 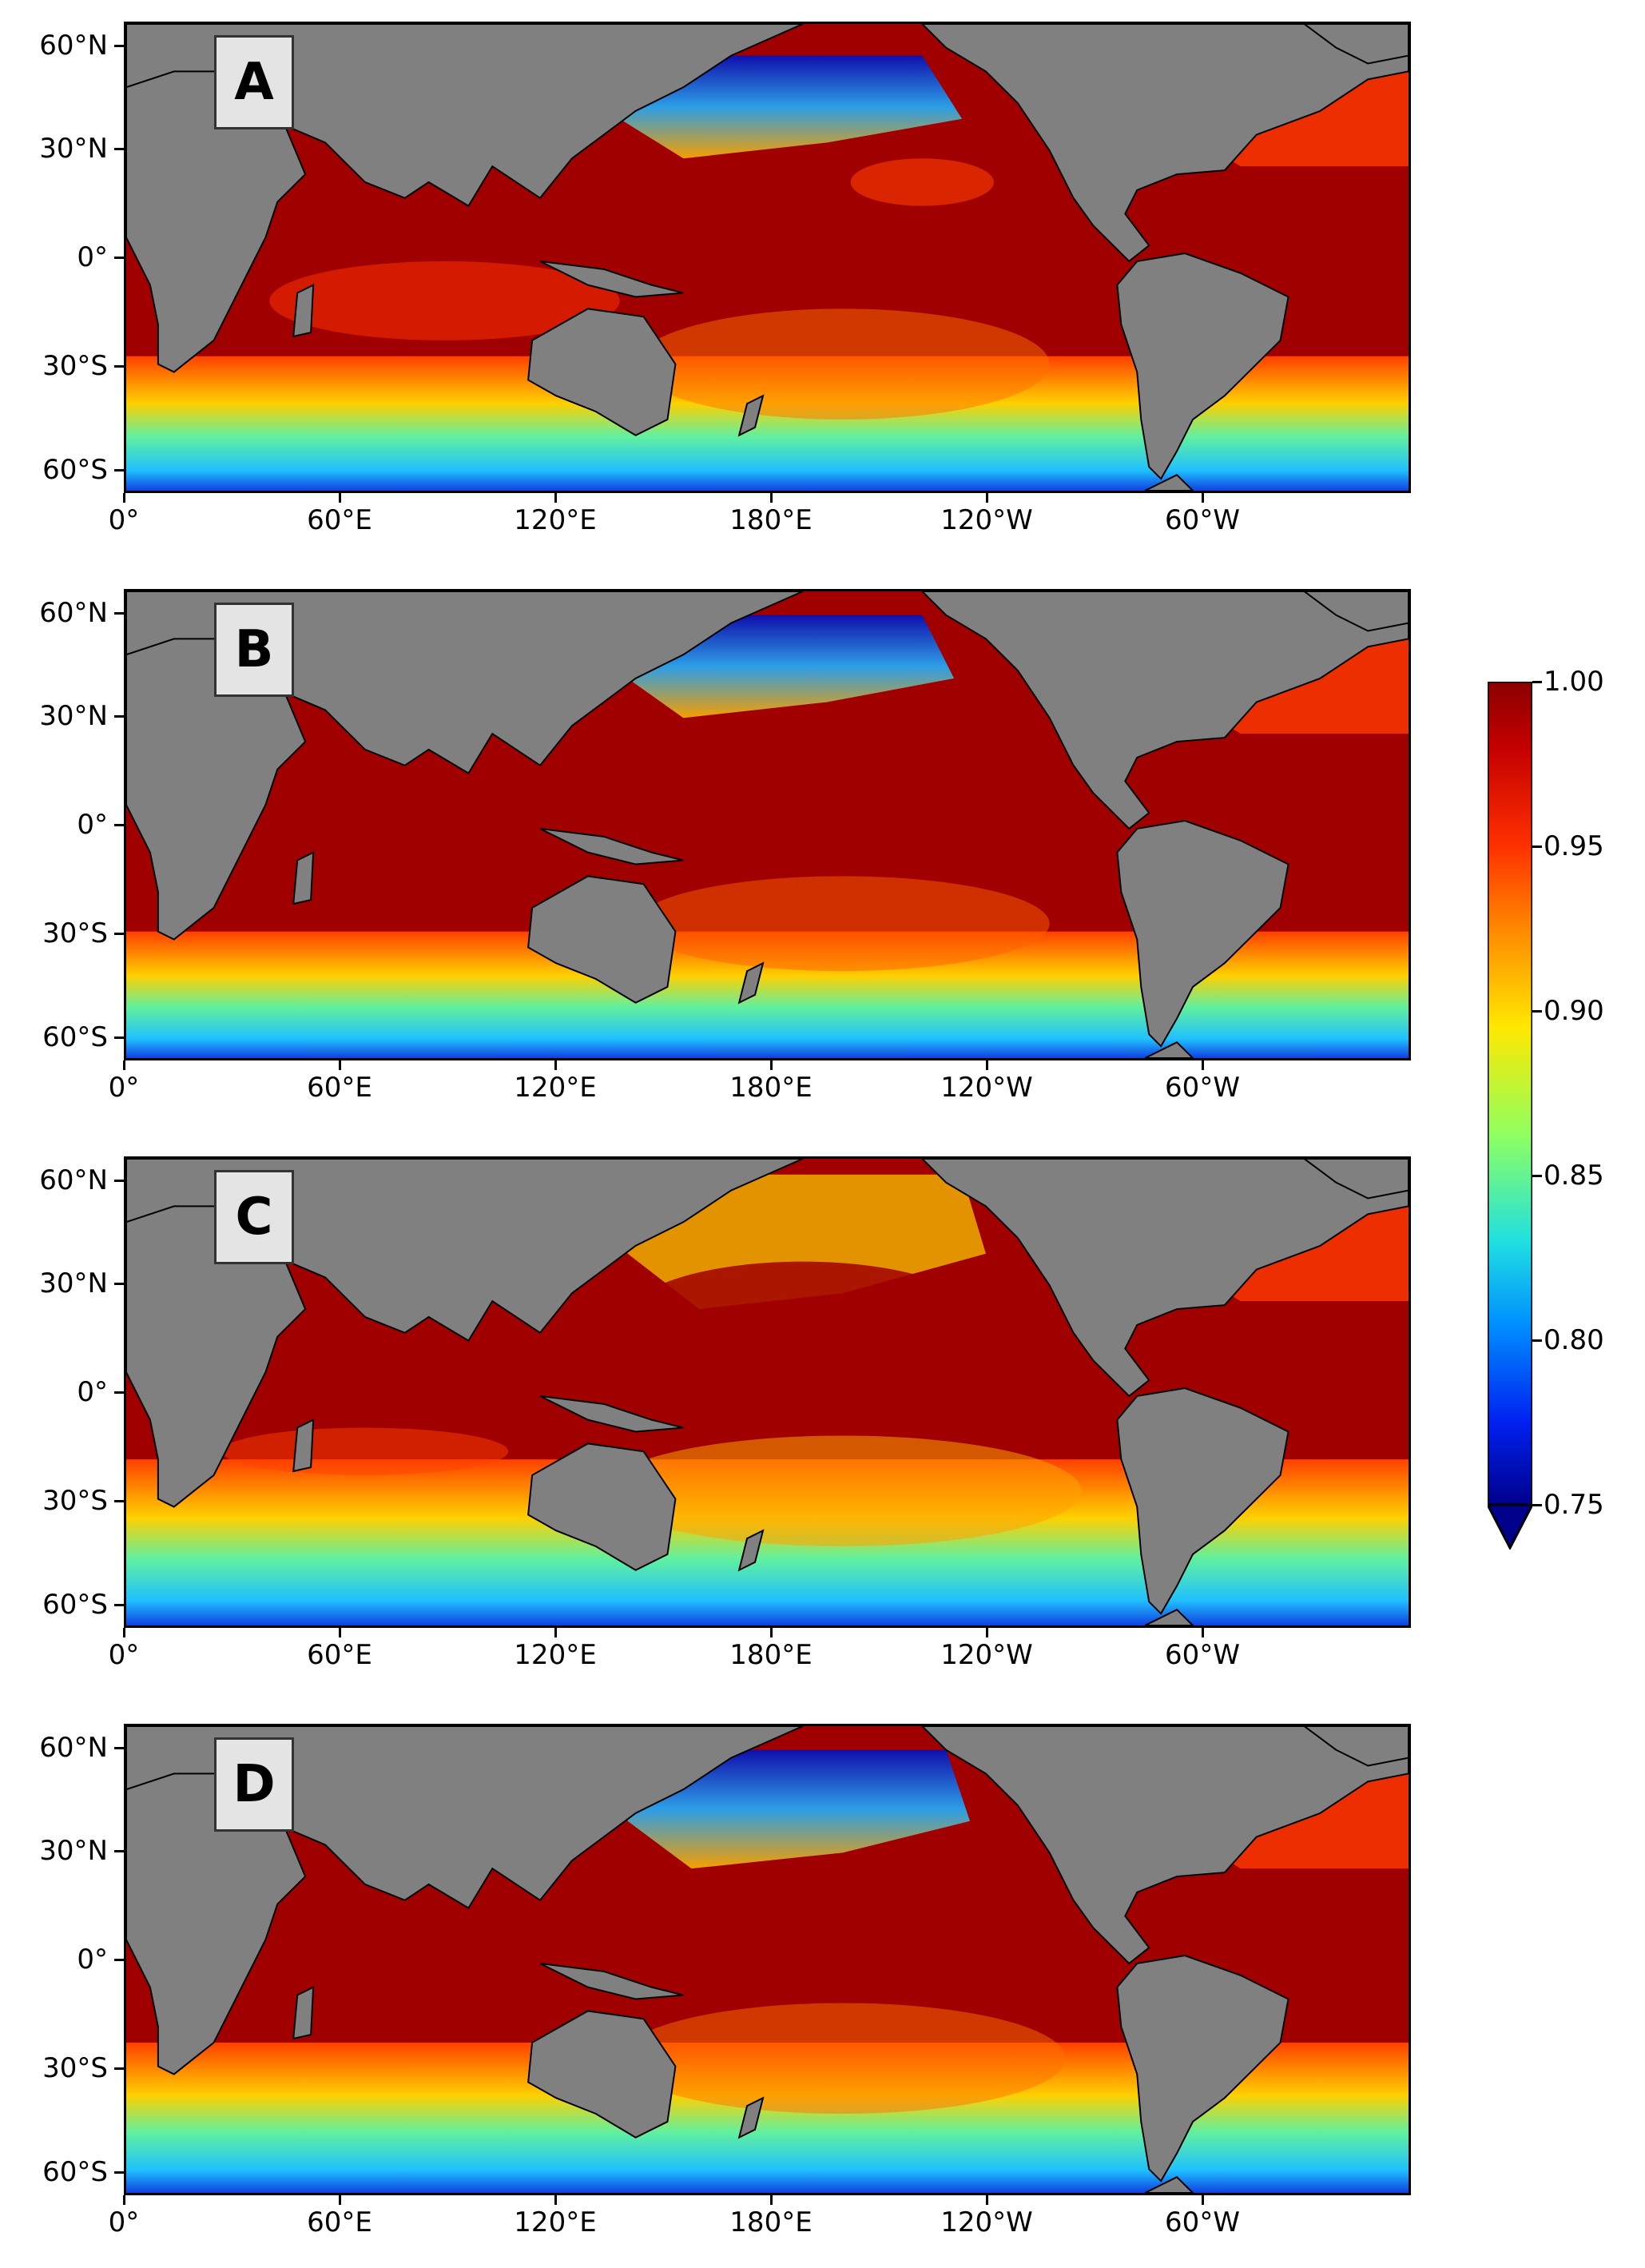 What do you see at coordinates (1574, 1505) in the screenshot?
I see `colorbar-tick-label: 0.75` at bounding box center [1574, 1505].